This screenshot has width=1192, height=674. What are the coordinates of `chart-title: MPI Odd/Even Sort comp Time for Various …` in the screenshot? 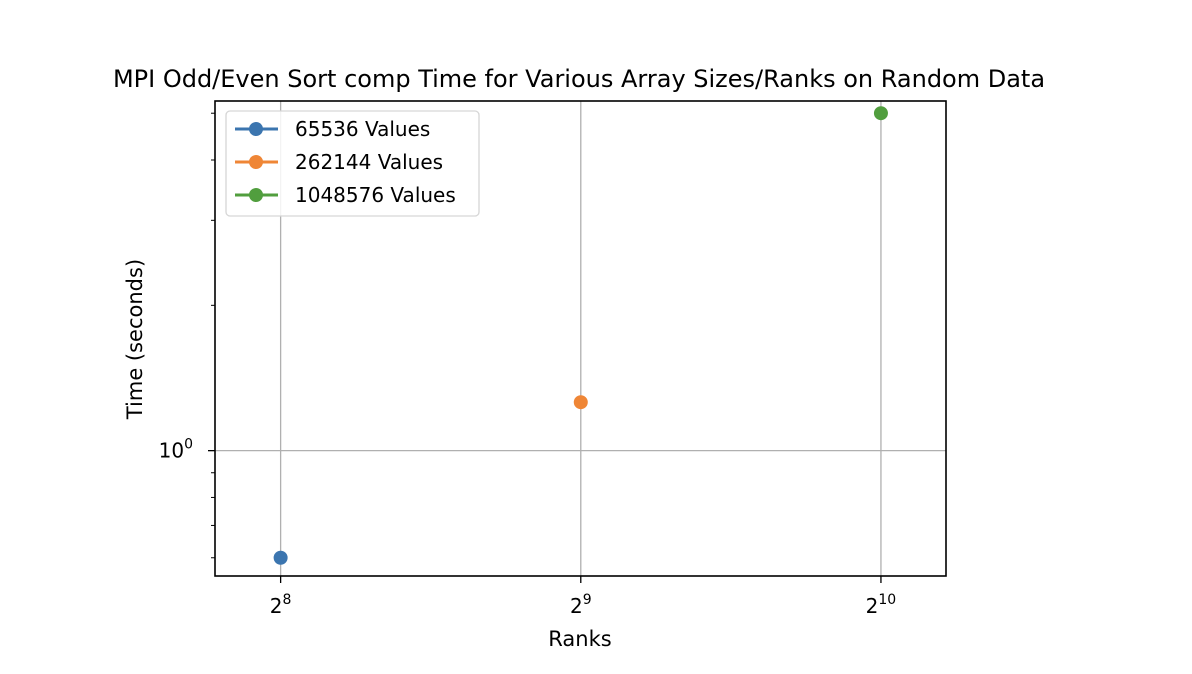 It's located at (579, 79).